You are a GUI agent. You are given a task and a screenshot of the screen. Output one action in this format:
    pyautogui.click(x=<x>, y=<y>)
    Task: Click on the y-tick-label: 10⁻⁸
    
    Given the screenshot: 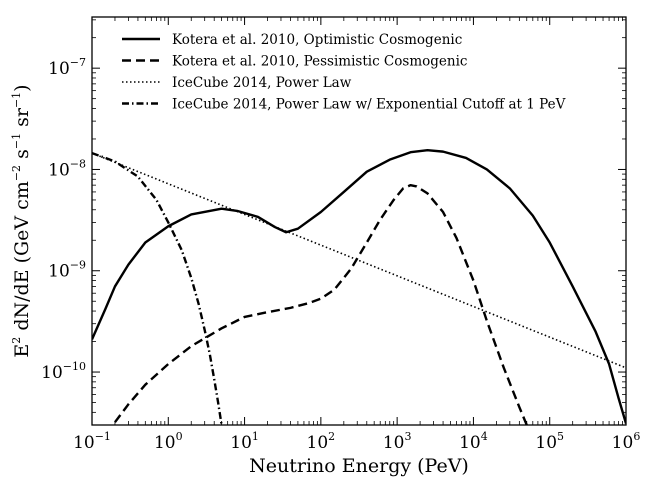 What is the action you would take?
    pyautogui.click(x=67, y=168)
    